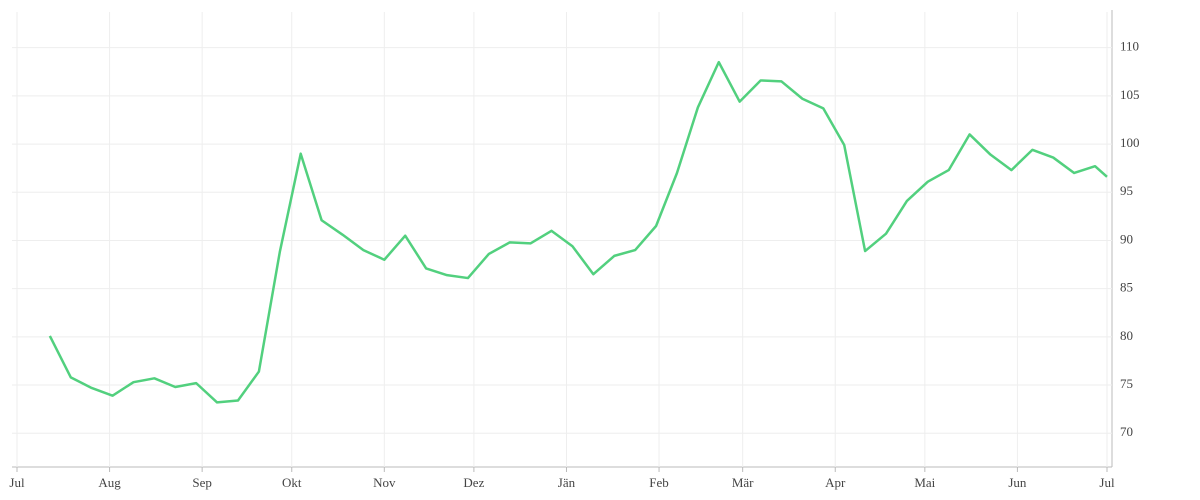  What do you see at coordinates (109, 482) in the screenshot?
I see `x-tick-label: Aug` at bounding box center [109, 482].